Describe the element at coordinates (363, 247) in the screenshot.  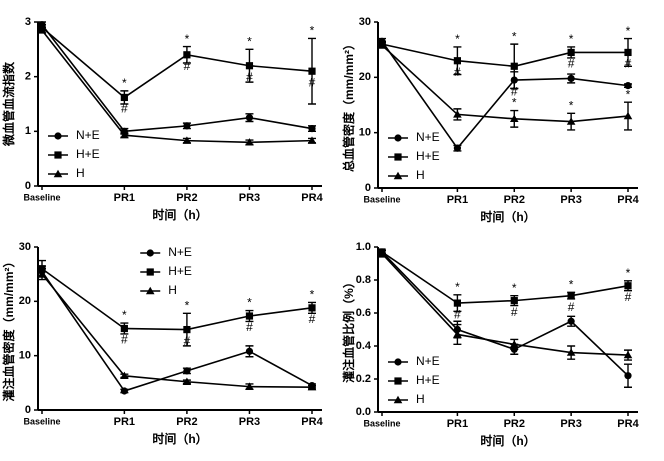
I see `y-tick-label: 1.0` at that location.